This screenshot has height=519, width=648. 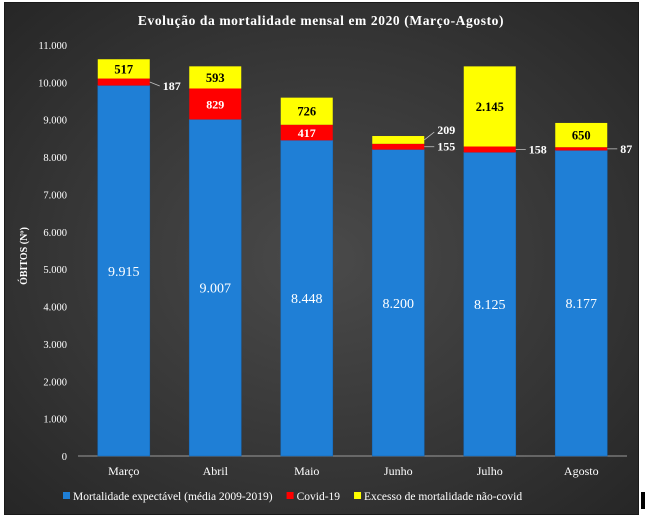 What do you see at coordinates (538, 149) in the screenshot?
I see `data-label-covid: 158` at bounding box center [538, 149].